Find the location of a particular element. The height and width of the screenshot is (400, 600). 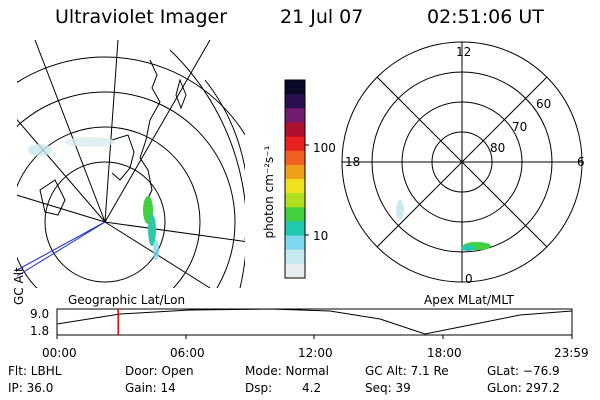

status-gc-alt: GC Alt: 7.1 Re is located at coordinates (407, 371).